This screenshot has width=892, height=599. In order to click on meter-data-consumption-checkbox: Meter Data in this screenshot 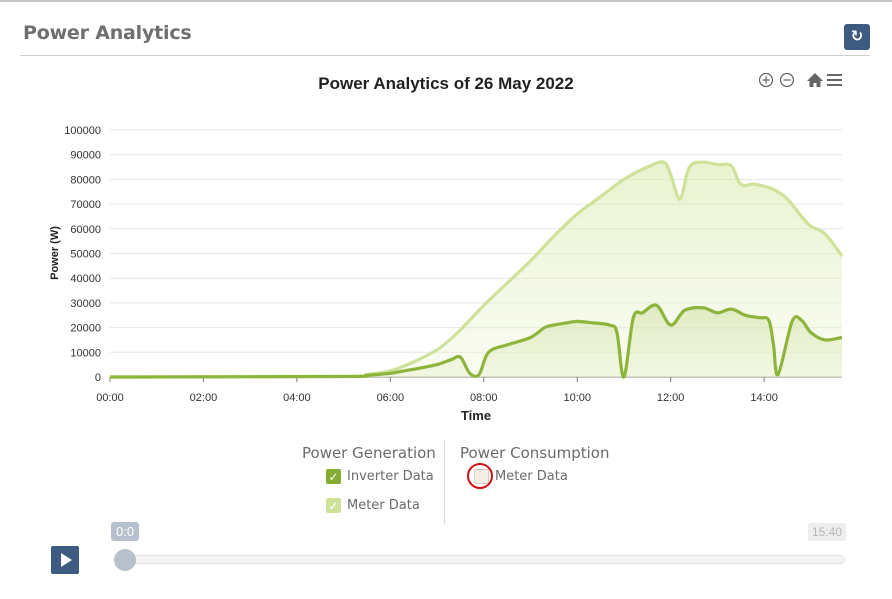, I will do `click(521, 476)`.